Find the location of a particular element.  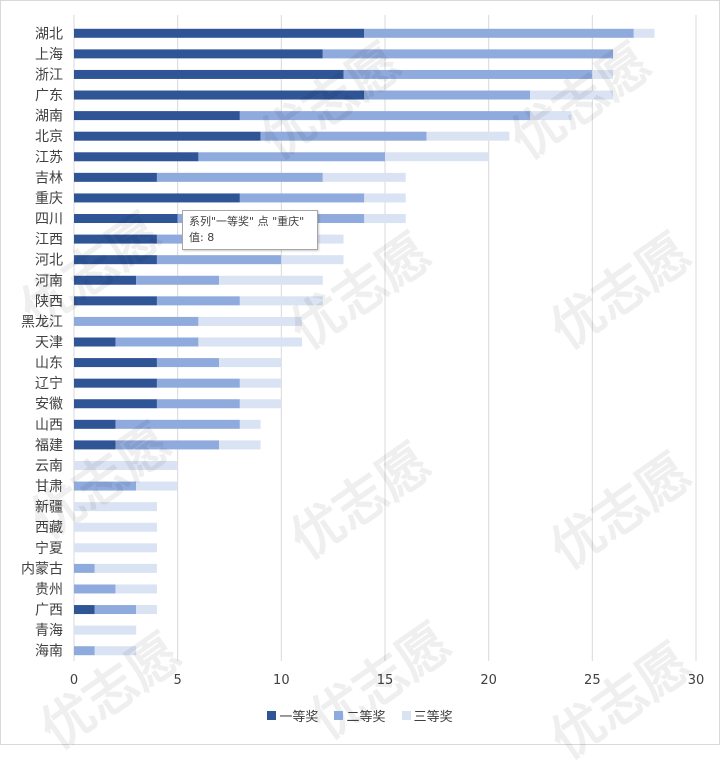

category-label: 湖北 is located at coordinates (49, 34).